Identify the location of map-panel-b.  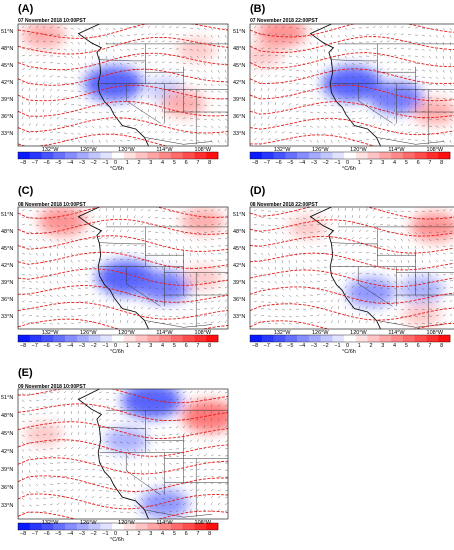
(352, 85).